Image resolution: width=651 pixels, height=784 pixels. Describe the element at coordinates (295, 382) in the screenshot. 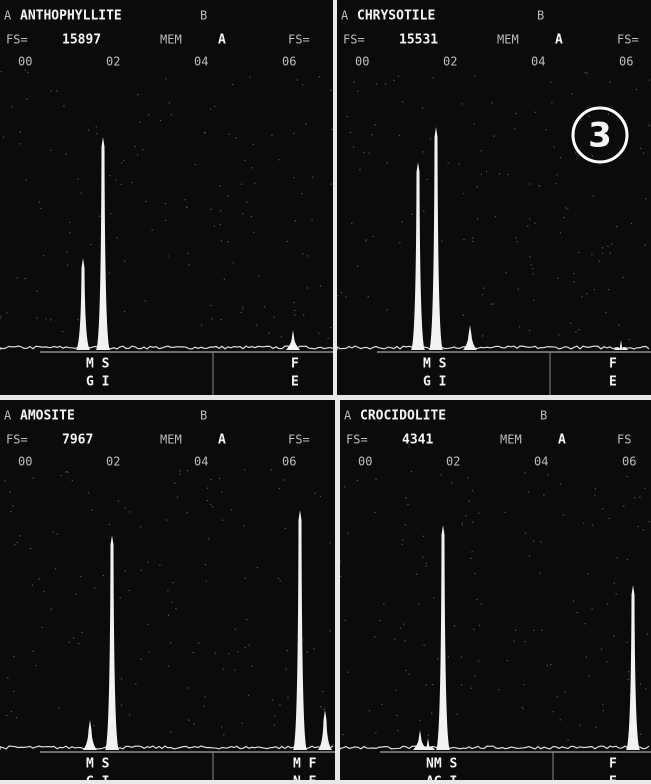

I see `label: E` at that location.